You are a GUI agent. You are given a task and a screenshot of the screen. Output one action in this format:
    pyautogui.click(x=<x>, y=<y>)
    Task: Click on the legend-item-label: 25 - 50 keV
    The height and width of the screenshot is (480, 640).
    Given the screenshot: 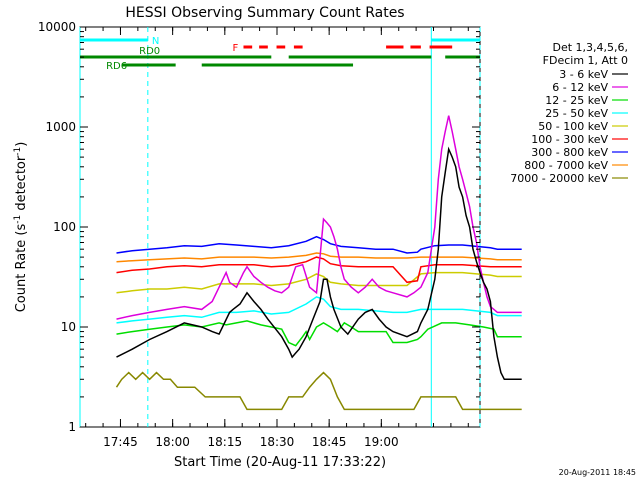 What is the action you would take?
    pyautogui.click(x=576, y=113)
    